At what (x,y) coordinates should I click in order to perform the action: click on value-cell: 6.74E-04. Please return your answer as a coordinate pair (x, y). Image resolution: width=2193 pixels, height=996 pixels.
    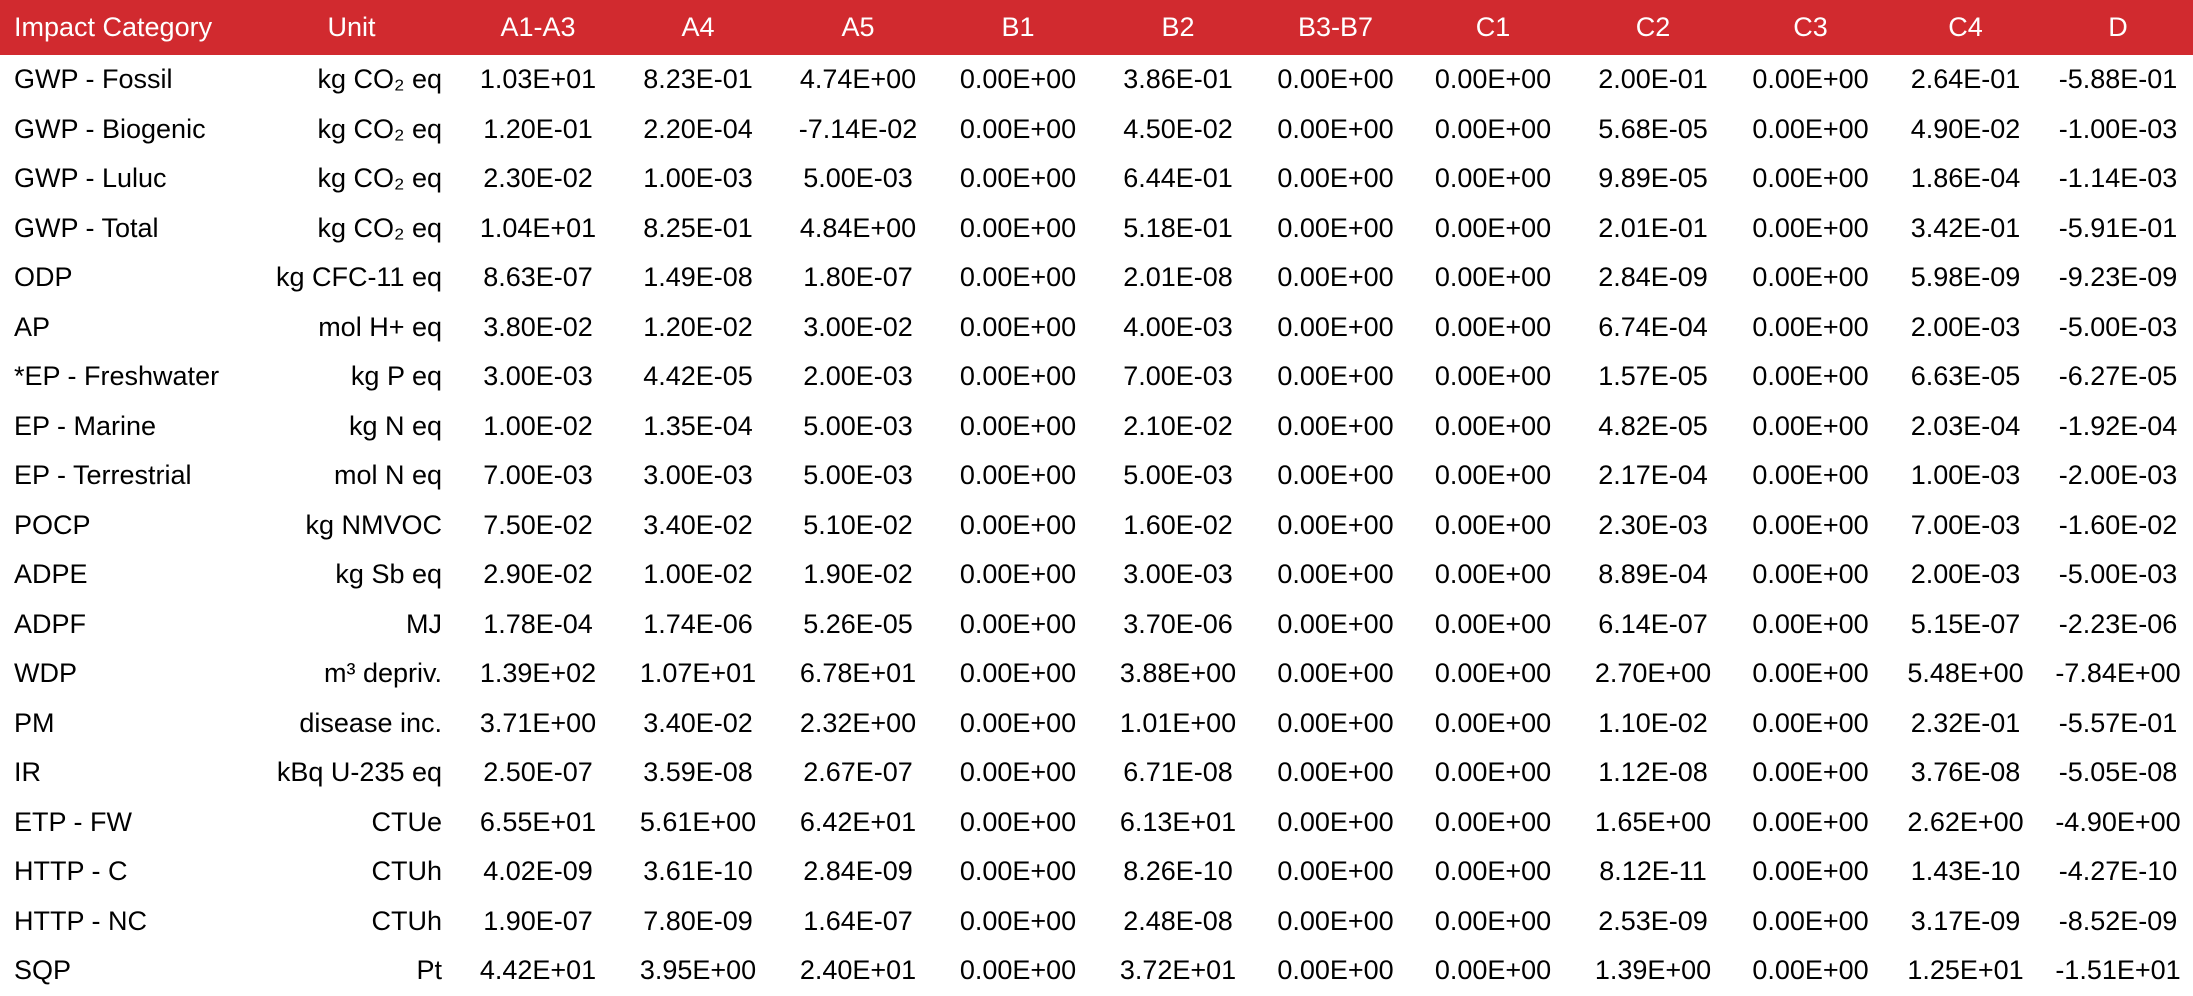
    Looking at the image, I should click on (1653, 327).